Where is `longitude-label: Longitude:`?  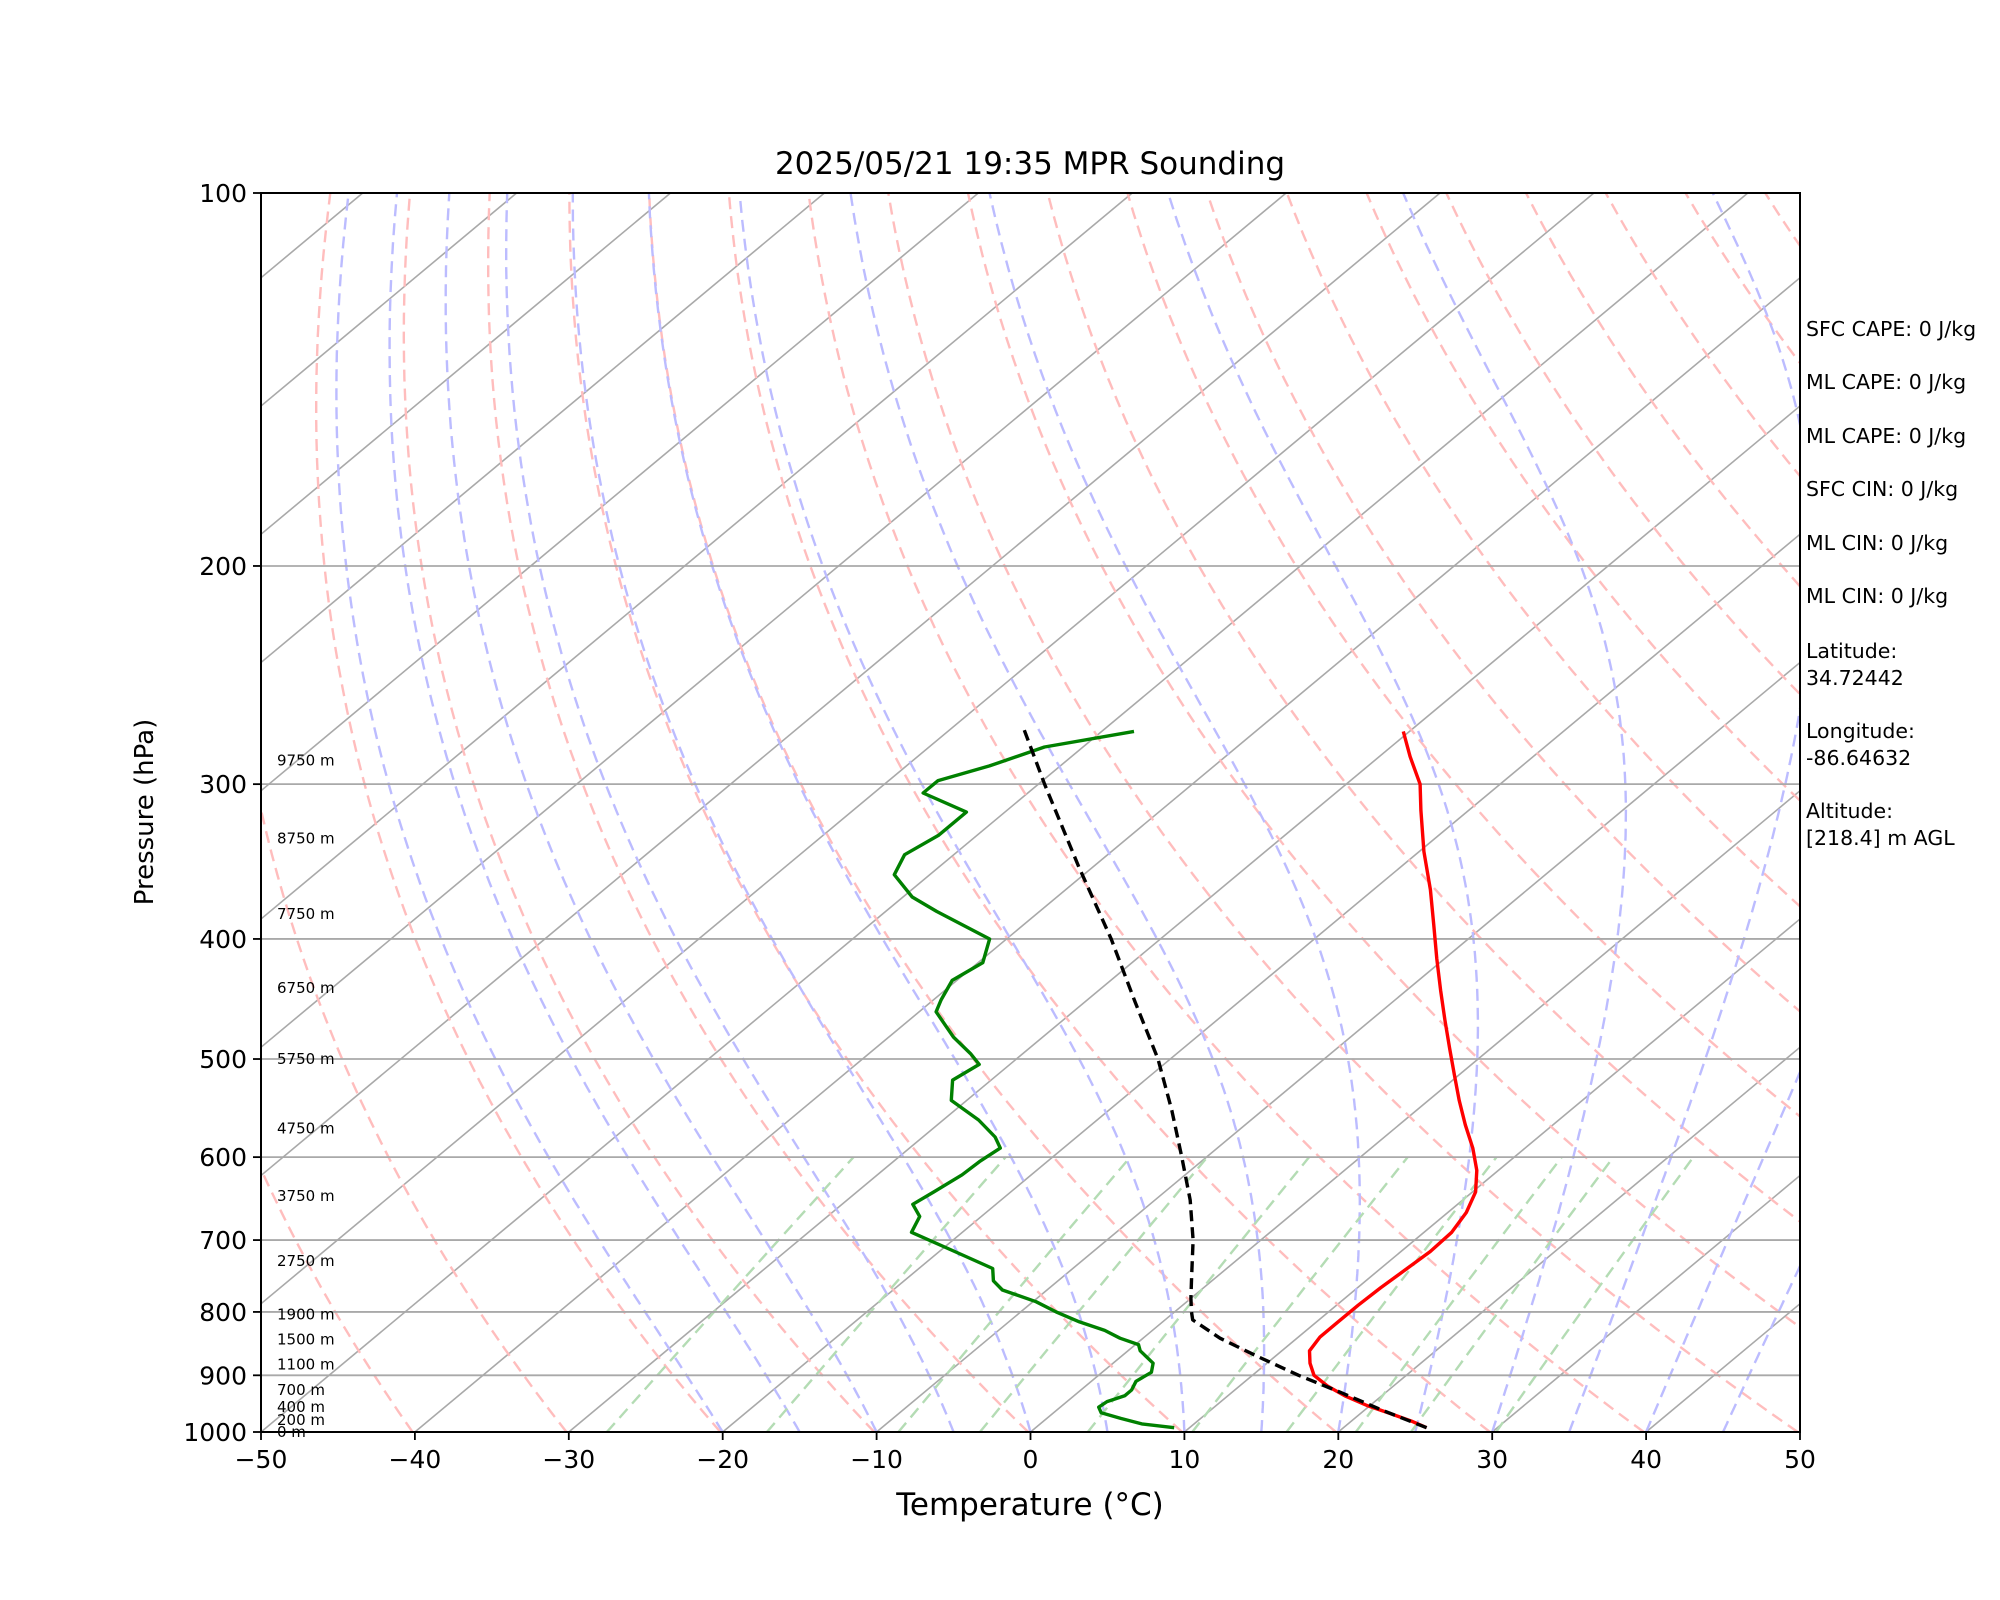
longitude-label: Longitude: is located at coordinates (1860, 731).